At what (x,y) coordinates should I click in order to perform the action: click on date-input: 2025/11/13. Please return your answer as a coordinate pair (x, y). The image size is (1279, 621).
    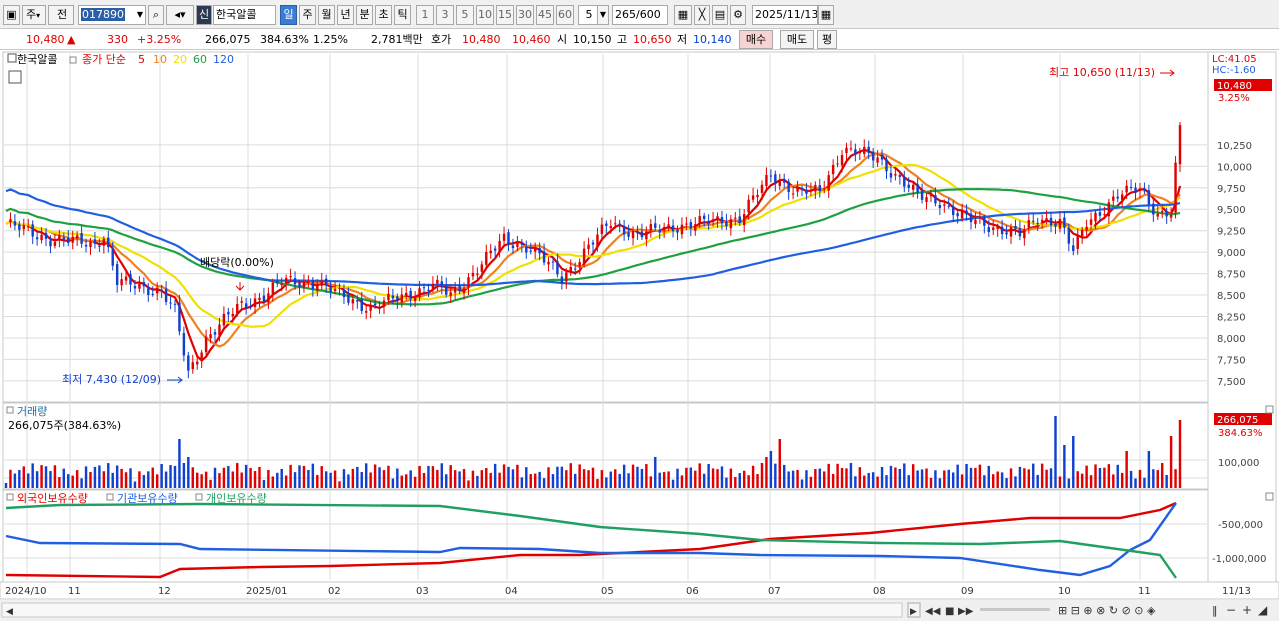
    Looking at the image, I should click on (785, 15).